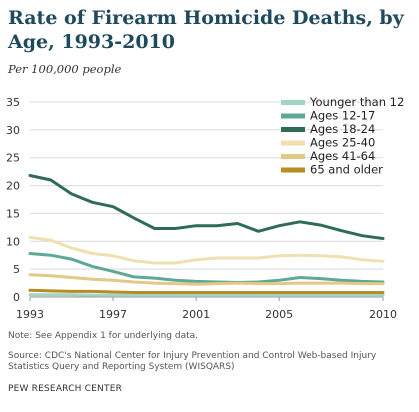 The width and height of the screenshot is (419, 412). I want to click on legend-label: Ages 41-64, so click(342, 156).